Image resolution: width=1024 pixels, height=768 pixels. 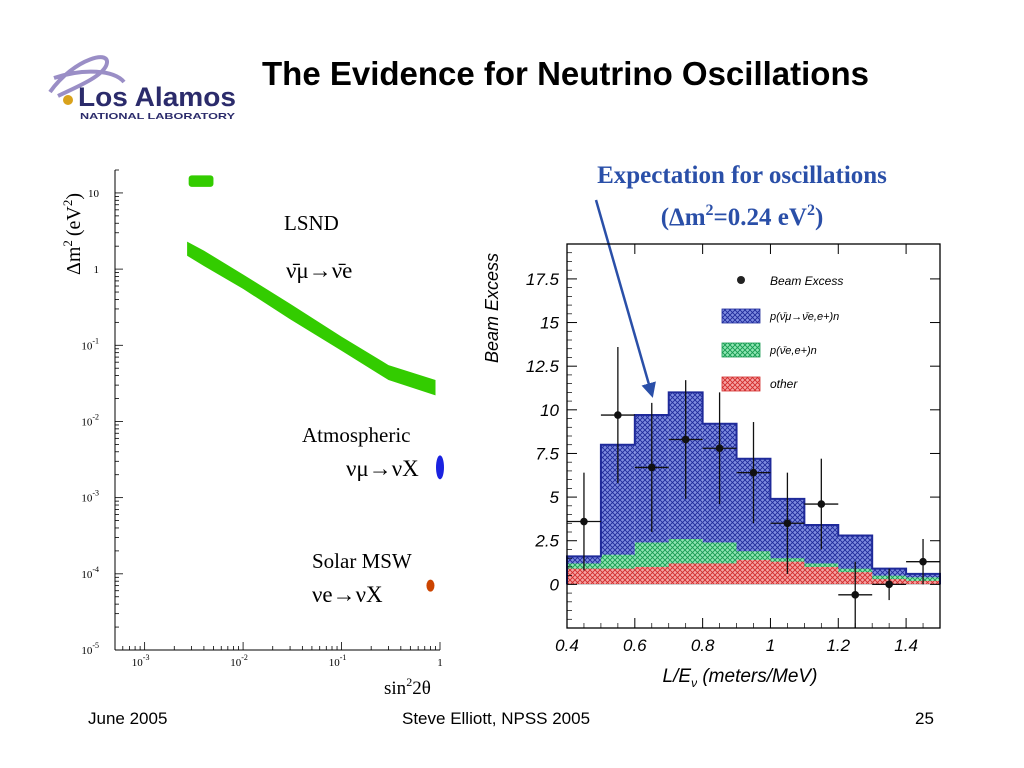 What do you see at coordinates (546, 541) in the screenshot?
I see `histogram-y-tick-label: 2.5` at bounding box center [546, 541].